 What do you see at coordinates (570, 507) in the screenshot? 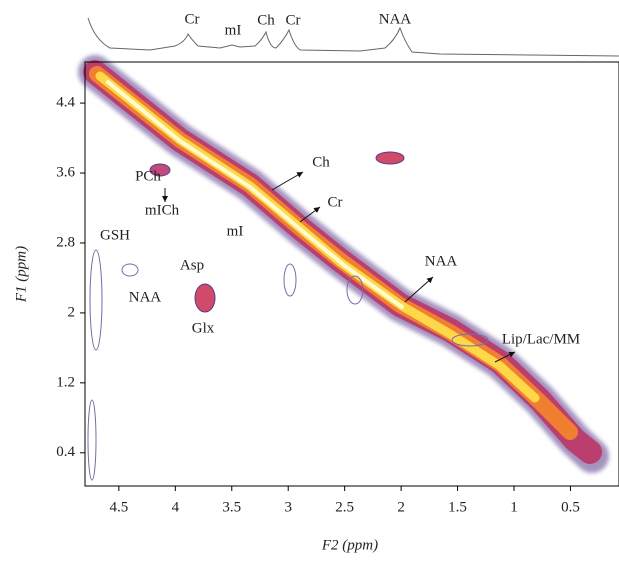
I see `x-tick-label: 0.5` at bounding box center [570, 507].